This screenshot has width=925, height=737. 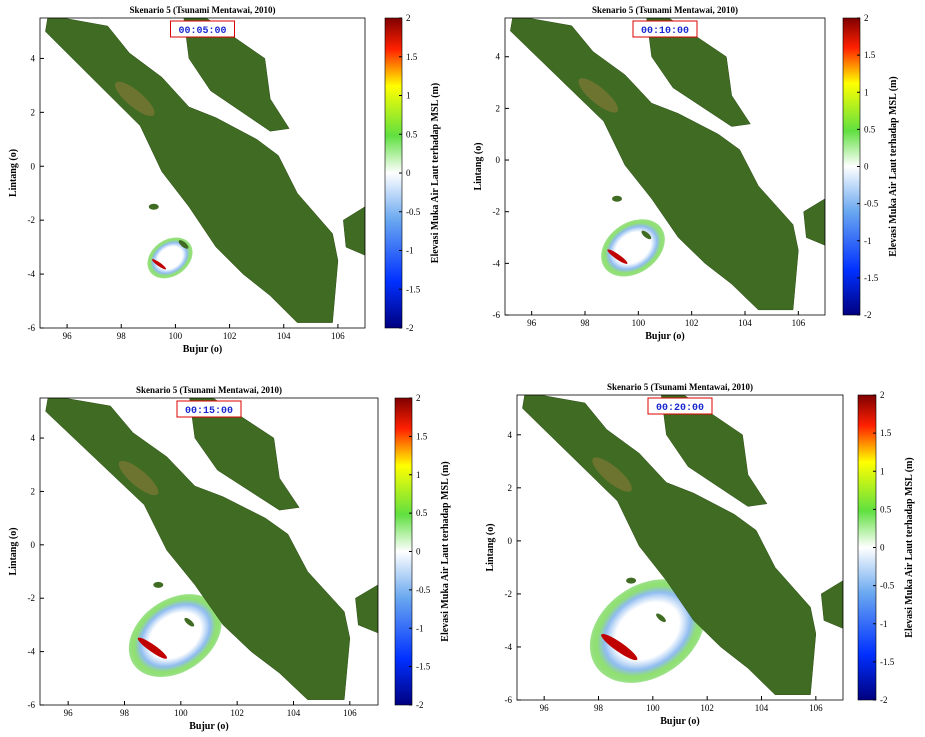 I want to click on time-box, so click(x=665, y=29).